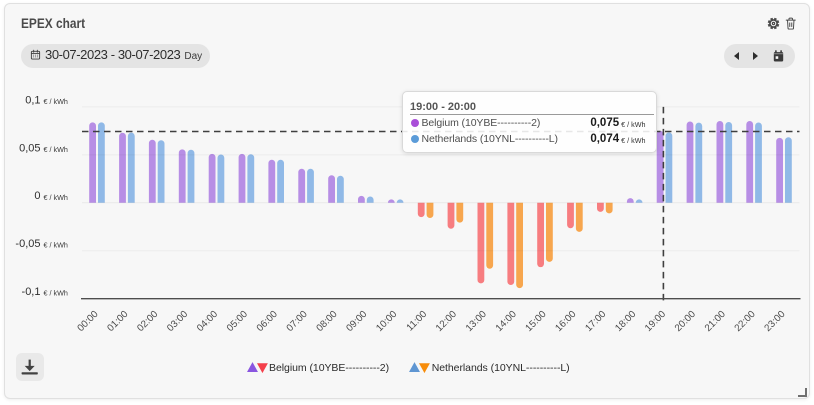 This screenshot has width=814, height=405. Describe the element at coordinates (566, 321) in the screenshot. I see `svg-text: 16:00` at that location.